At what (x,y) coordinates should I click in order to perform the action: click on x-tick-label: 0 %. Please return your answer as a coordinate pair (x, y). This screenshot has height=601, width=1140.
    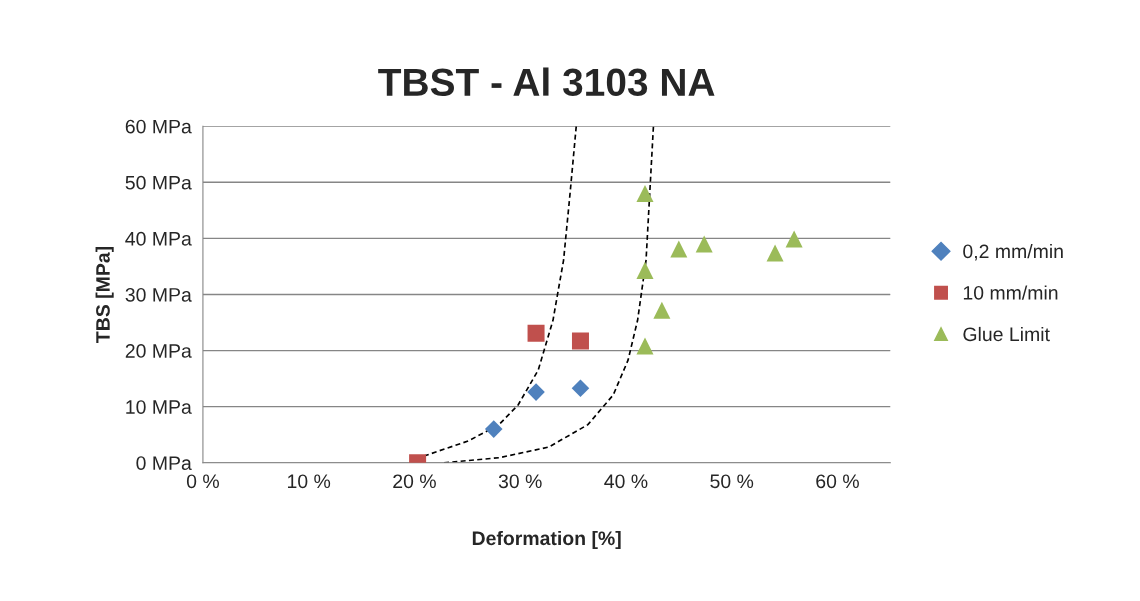
    Looking at the image, I should click on (202, 481).